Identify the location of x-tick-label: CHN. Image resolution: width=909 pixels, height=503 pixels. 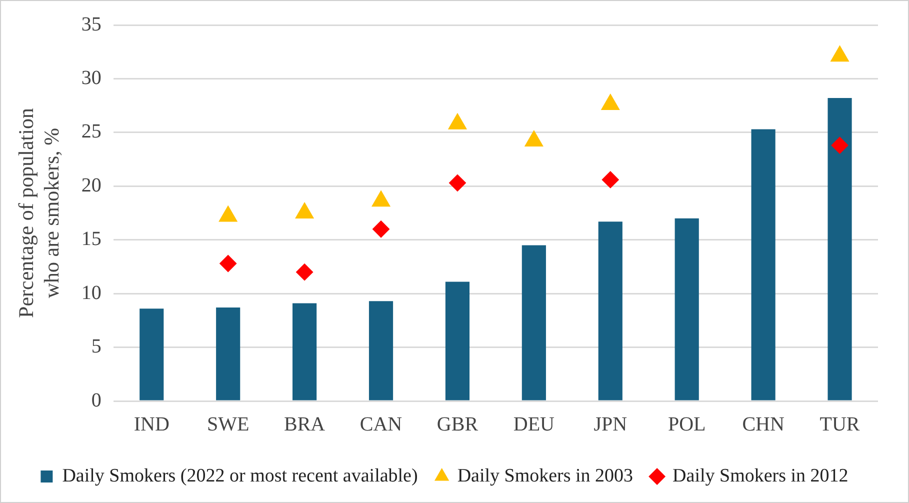
(763, 424).